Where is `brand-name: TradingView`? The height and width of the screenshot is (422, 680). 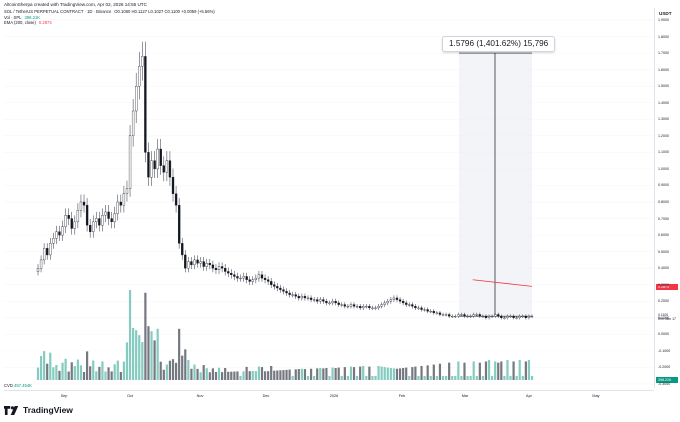 brand-name: TradingView is located at coordinates (48, 410).